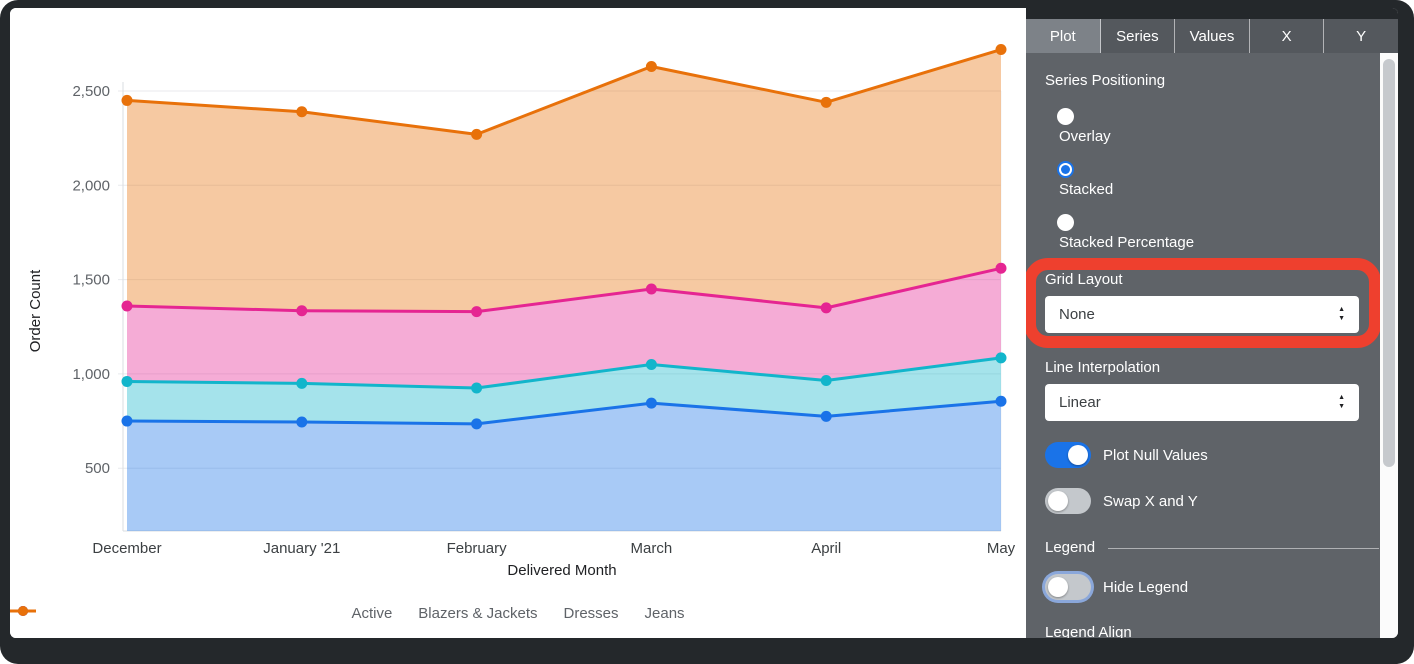 This screenshot has width=1414, height=664. I want to click on panel-top-strip, so click(1212, 13).